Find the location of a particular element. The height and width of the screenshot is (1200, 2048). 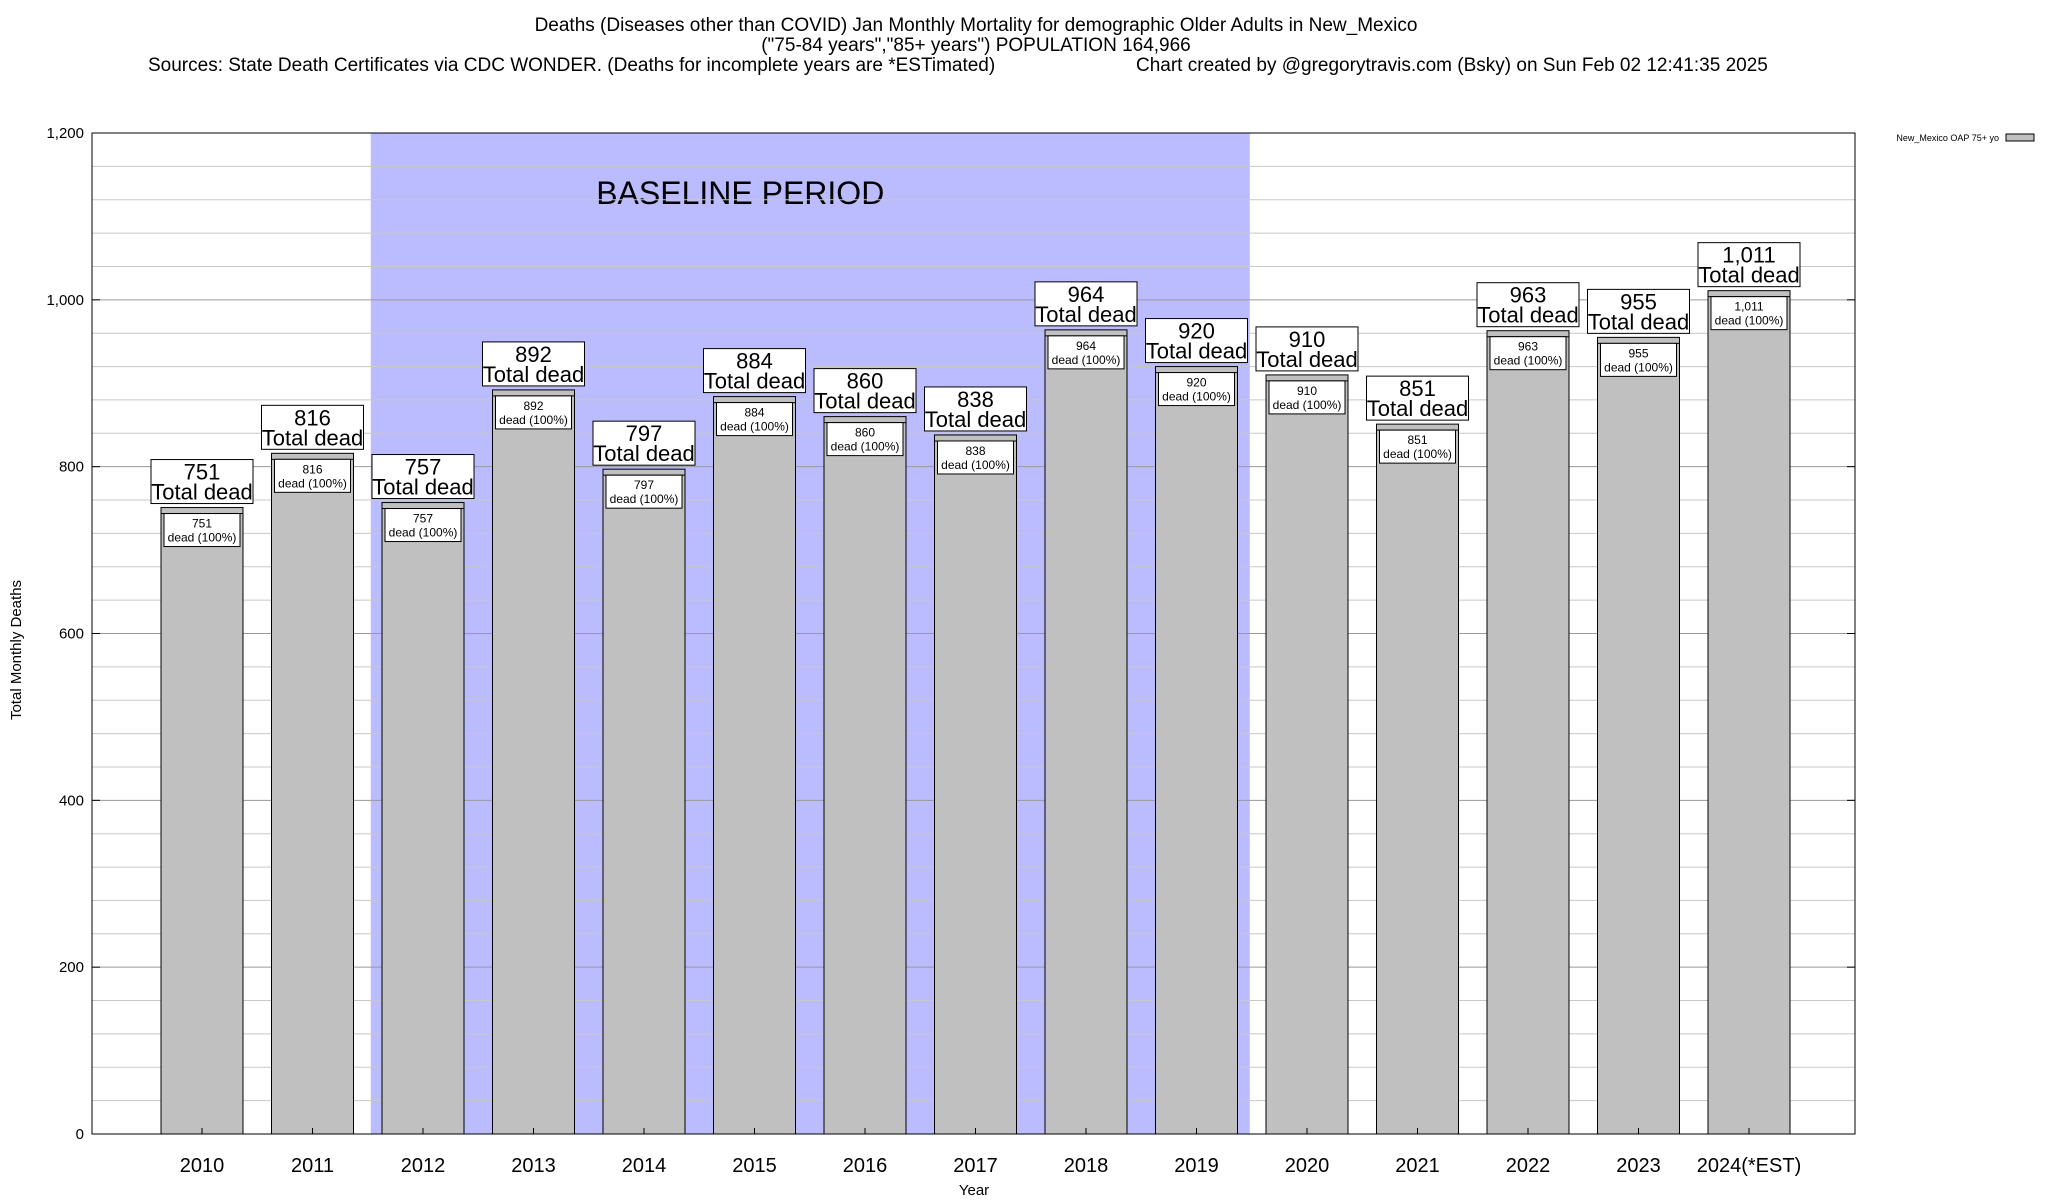

top-value-label: 860 is located at coordinates (865, 381).